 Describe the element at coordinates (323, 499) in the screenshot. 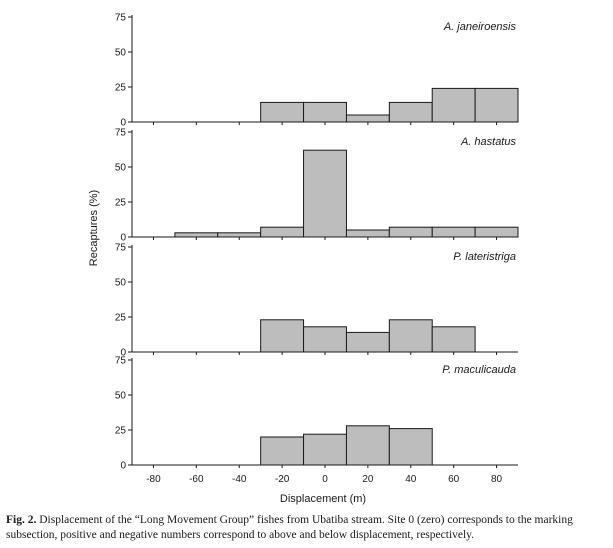

I see `x-axis-title: Displacement (m)` at that location.